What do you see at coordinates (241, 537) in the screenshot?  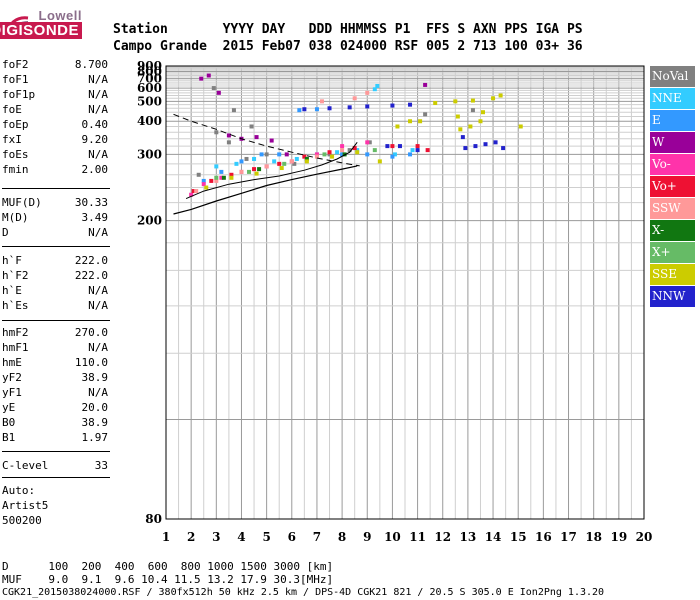 I see `frequency-tick-label: 4` at bounding box center [241, 537].